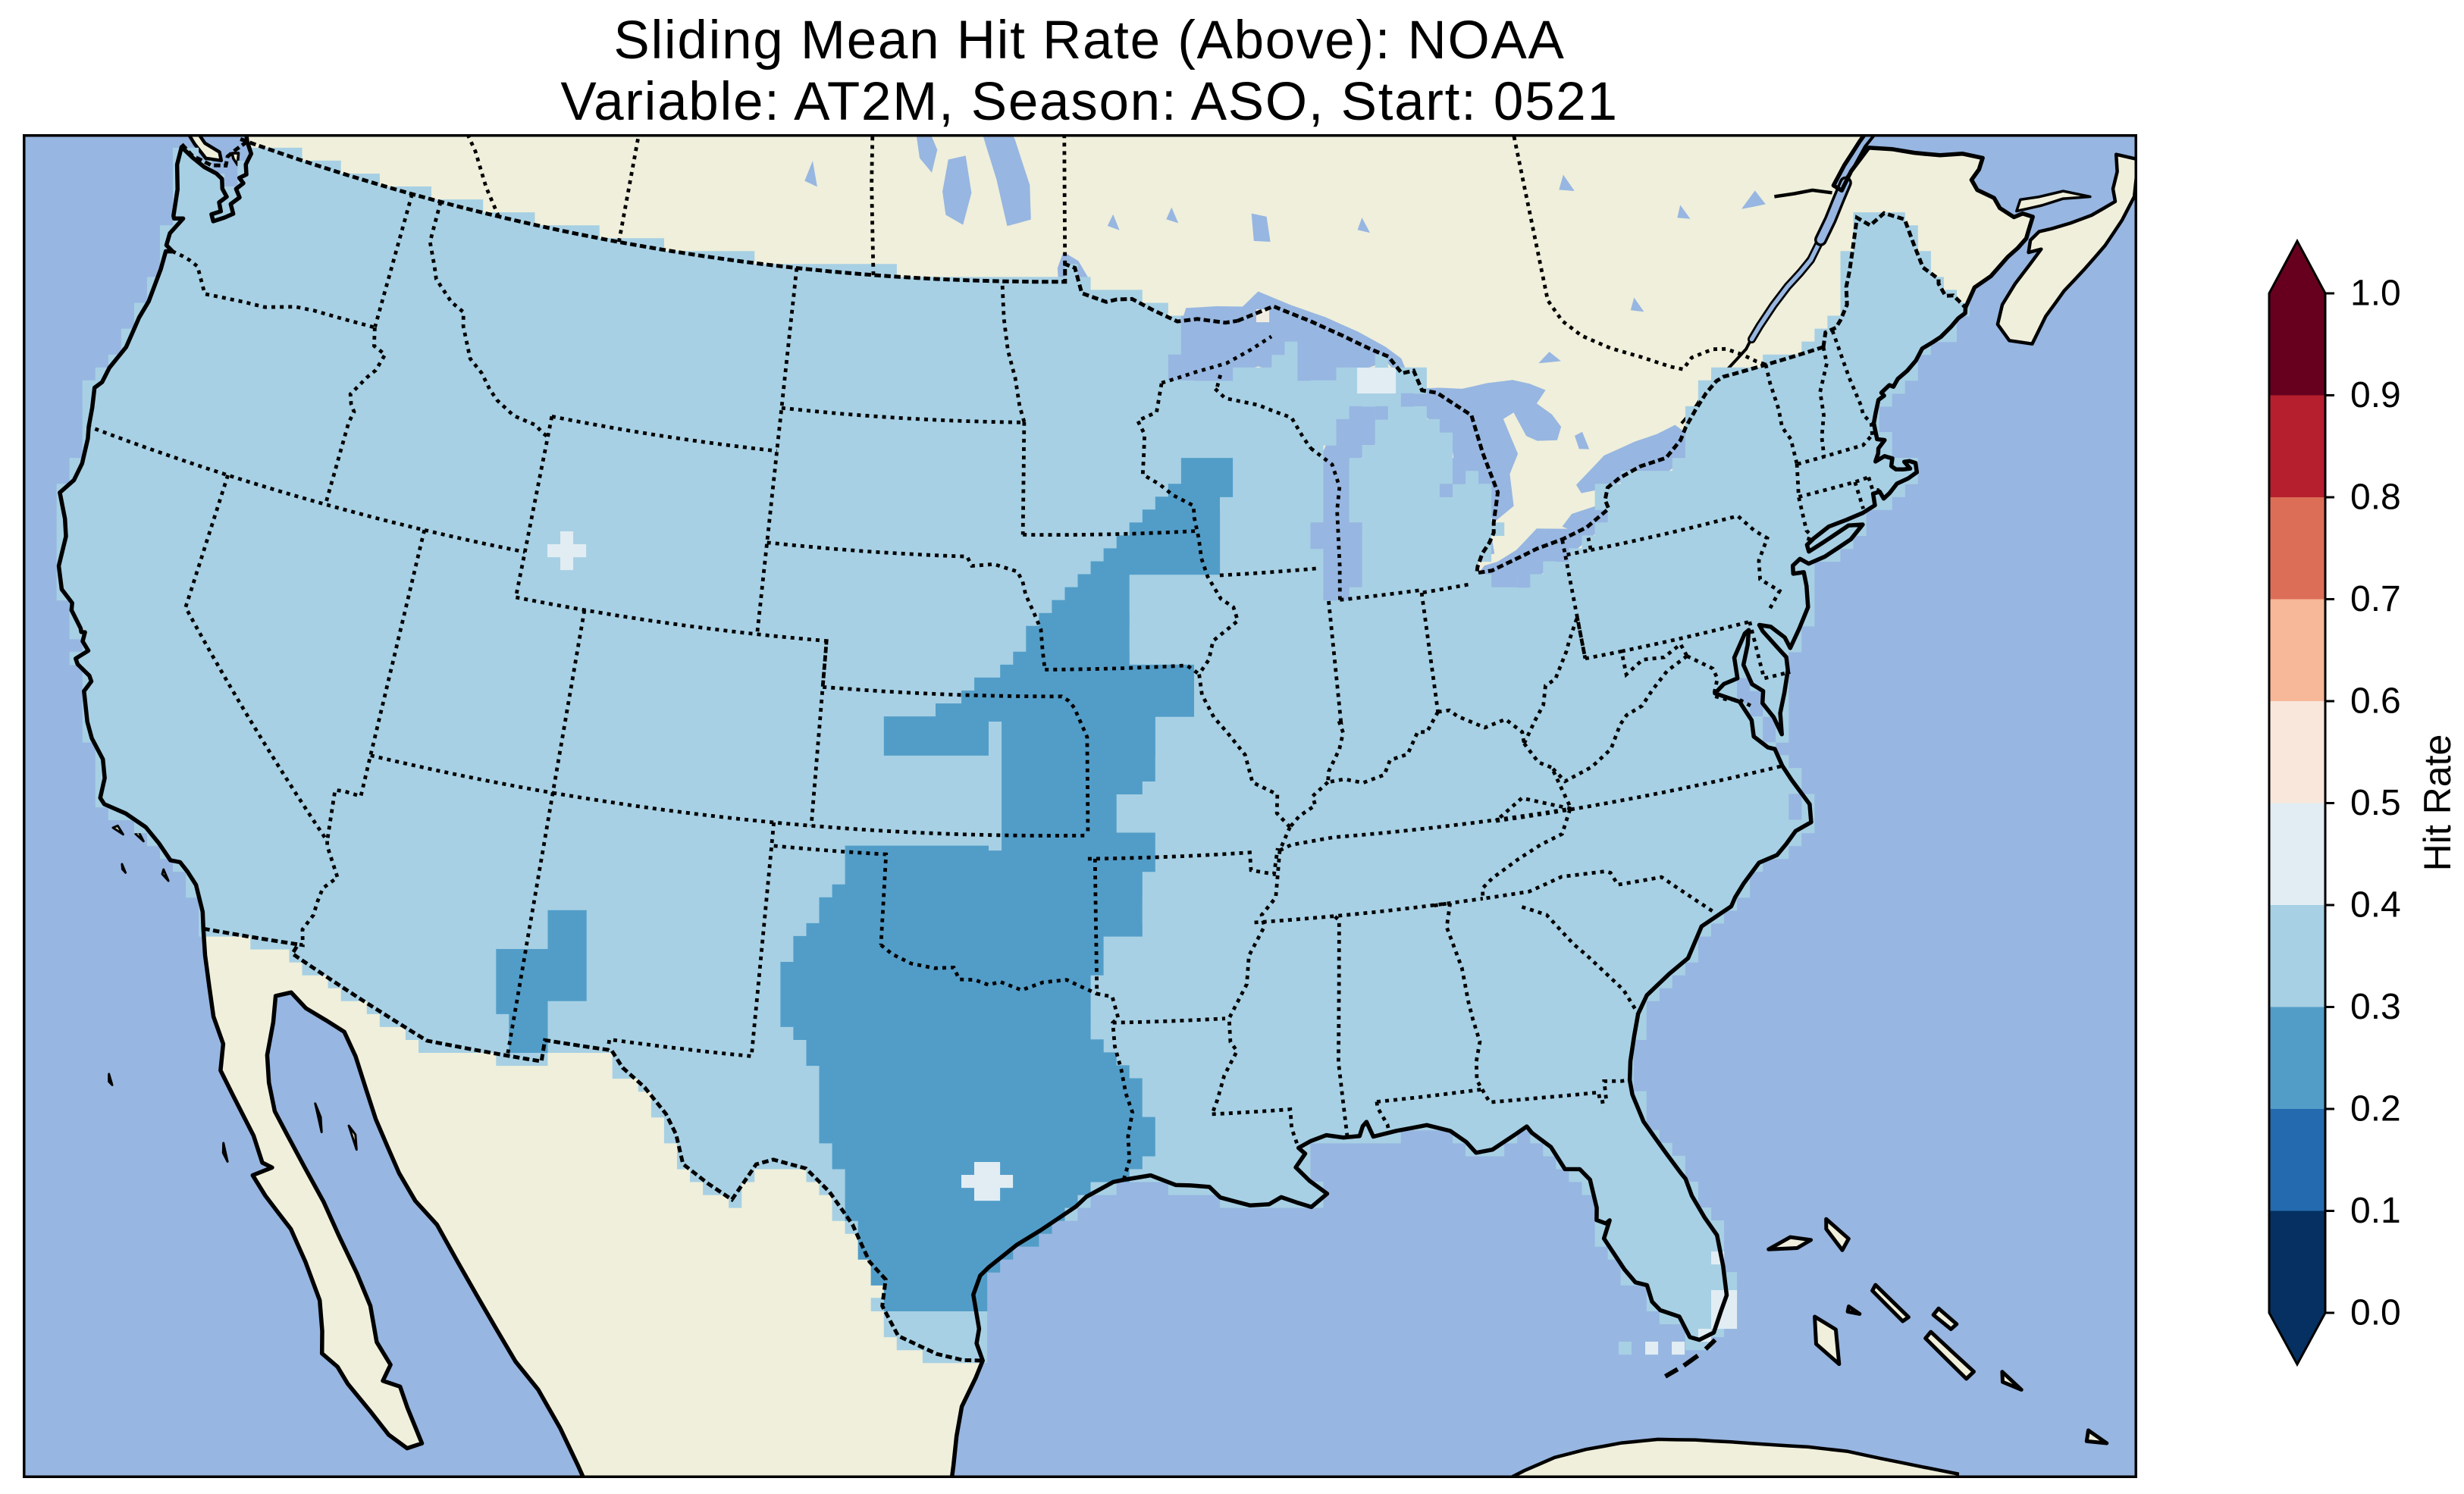 This screenshot has width=2464, height=1494. What do you see at coordinates (2375, 498) in the screenshot?
I see `svg-text: 0.8` at bounding box center [2375, 498].